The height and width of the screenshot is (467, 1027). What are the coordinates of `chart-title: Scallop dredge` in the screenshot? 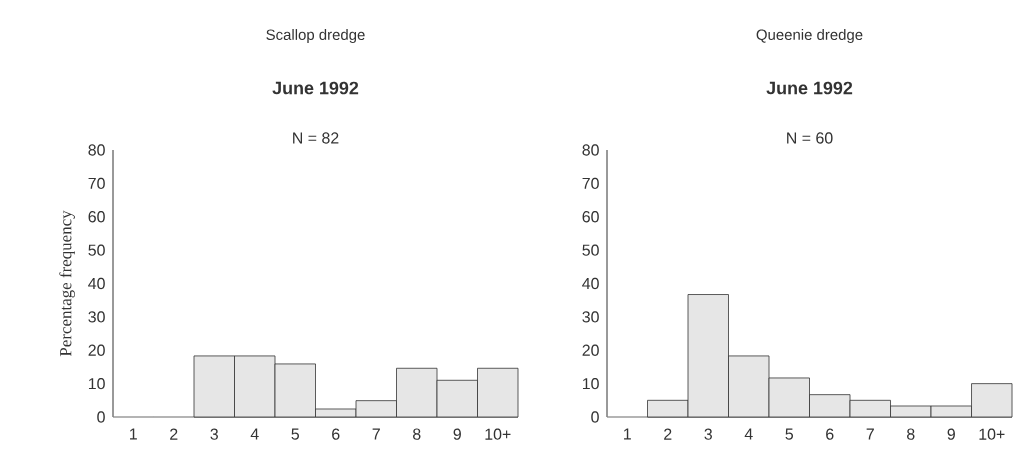 It's located at (315, 36).